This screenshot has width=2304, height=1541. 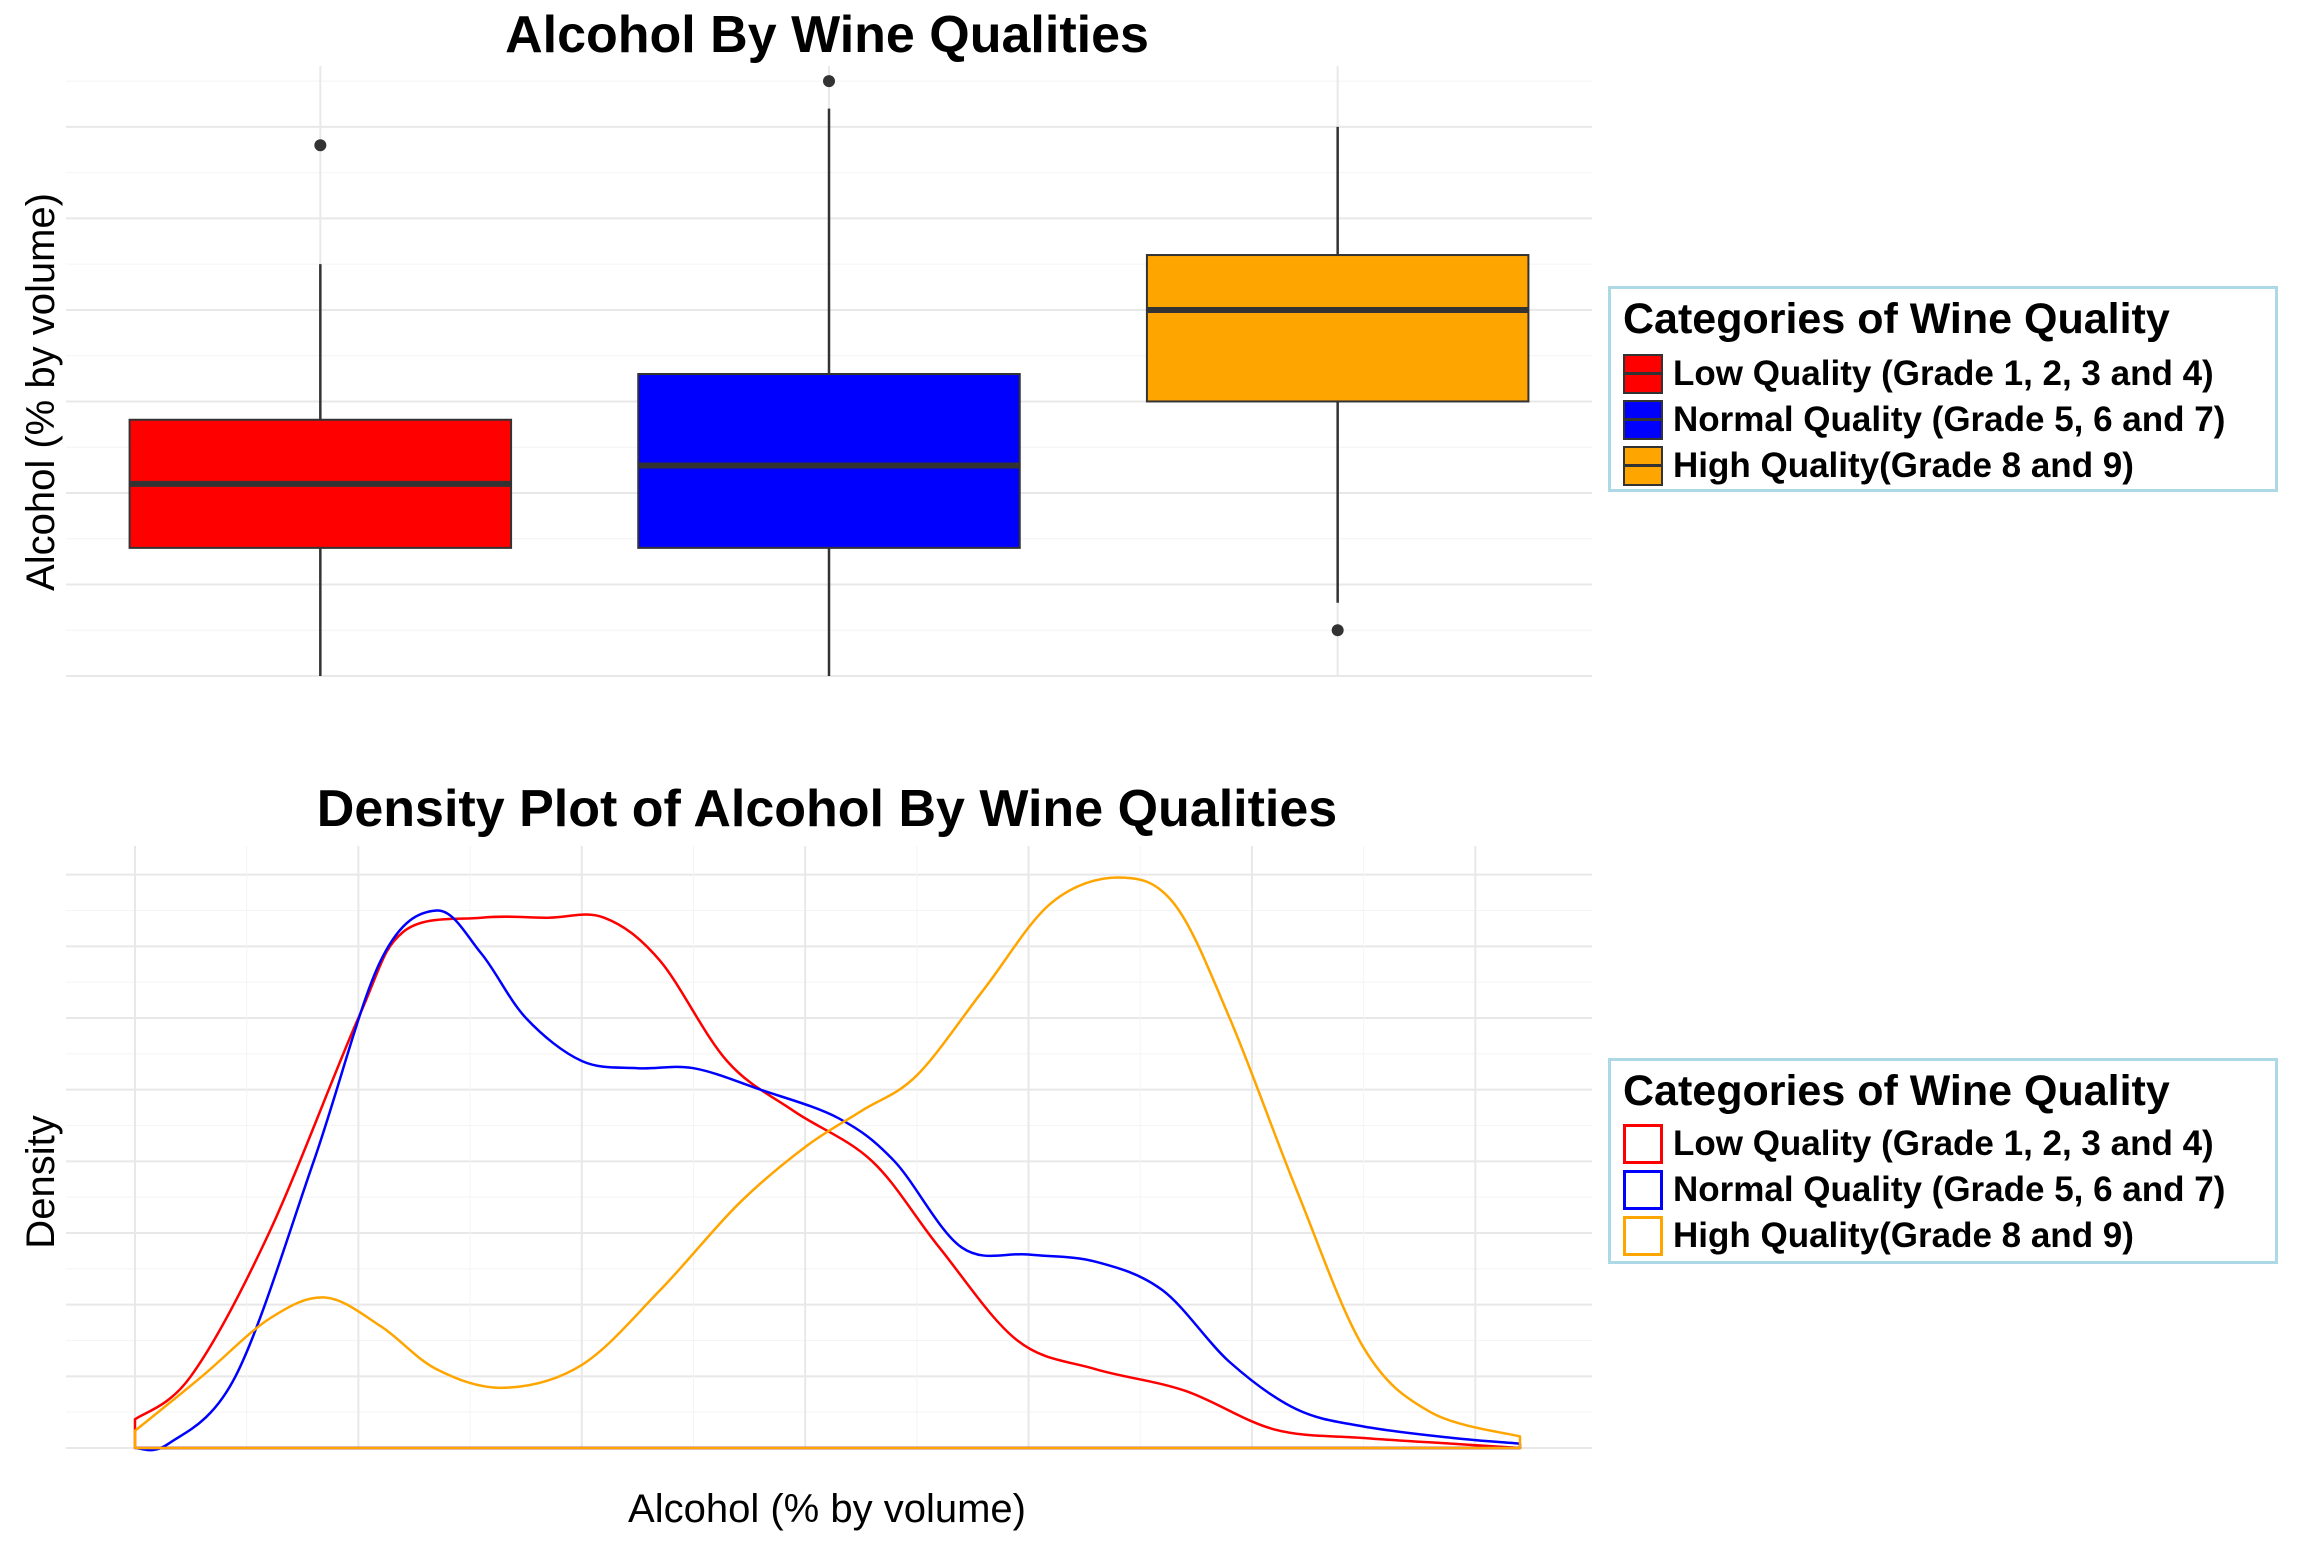 I want to click on density-plot-y-axis-label: Density, so click(x=41, y=1181).